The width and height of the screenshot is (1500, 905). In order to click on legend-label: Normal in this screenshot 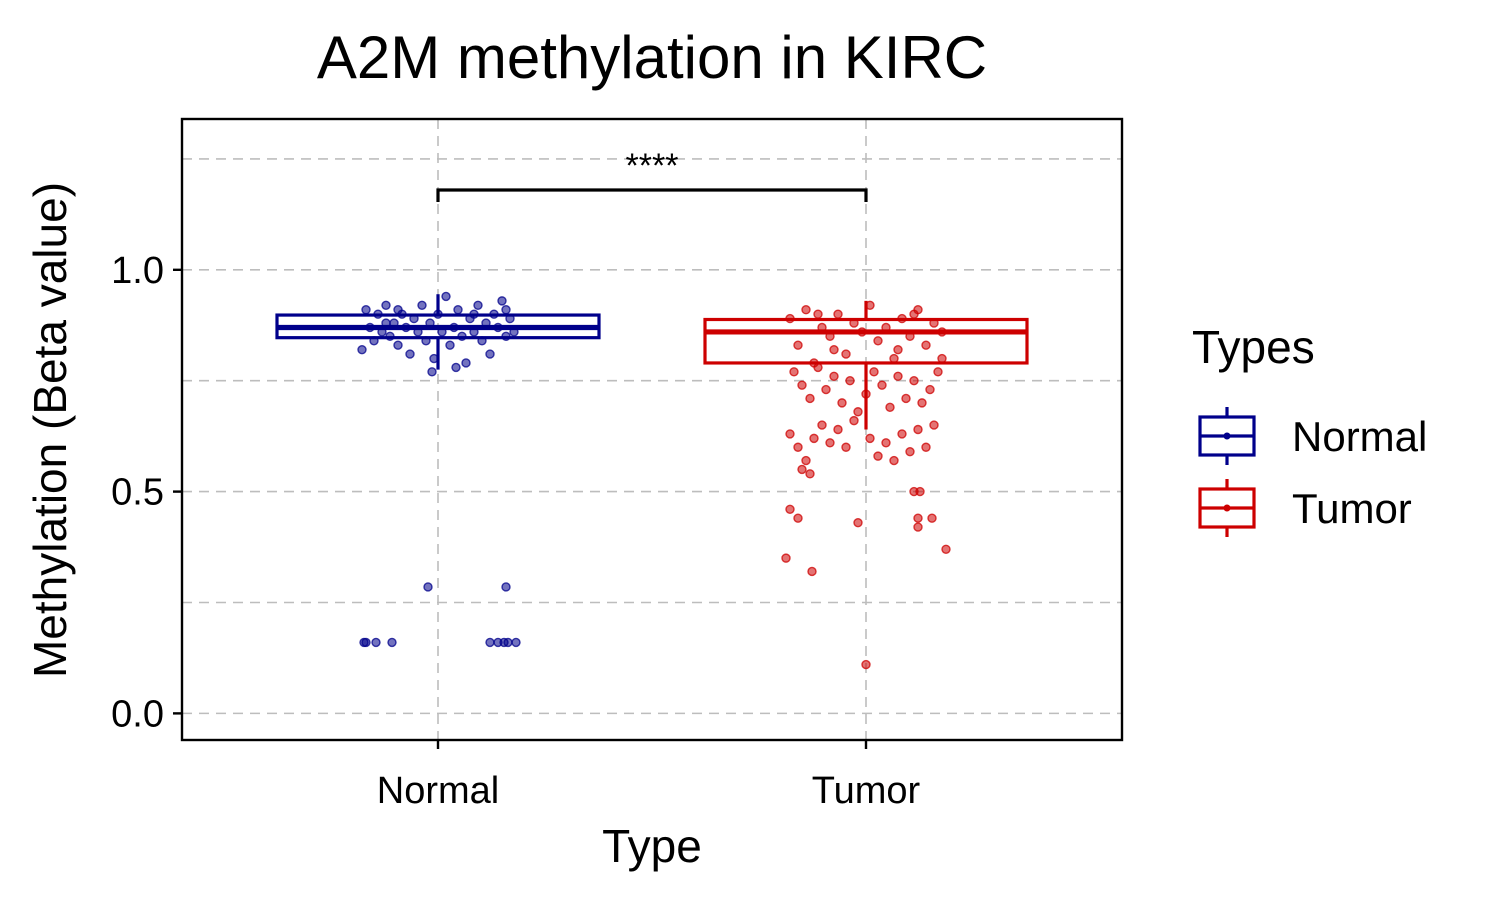, I will do `click(1359, 436)`.